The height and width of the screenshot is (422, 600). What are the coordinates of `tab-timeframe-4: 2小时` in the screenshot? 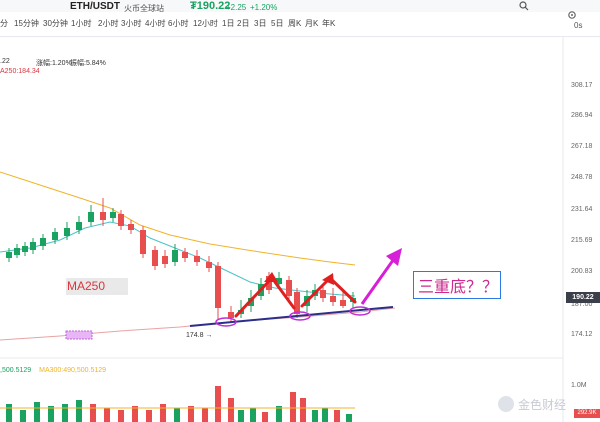 It's located at (108, 23).